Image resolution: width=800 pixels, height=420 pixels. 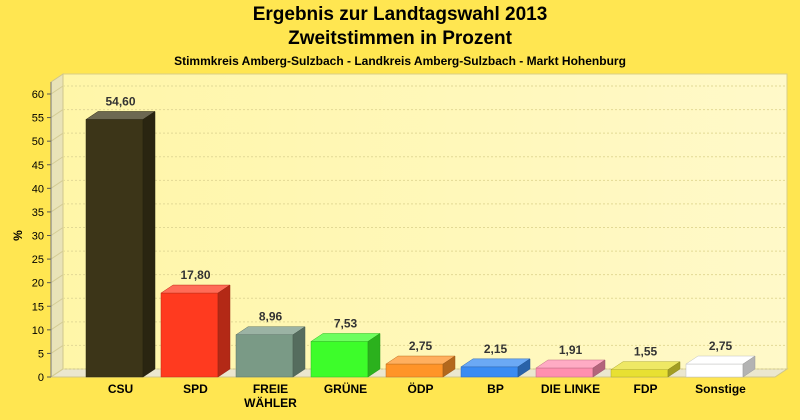 I want to click on y-tick-label: 5, so click(x=41, y=354).